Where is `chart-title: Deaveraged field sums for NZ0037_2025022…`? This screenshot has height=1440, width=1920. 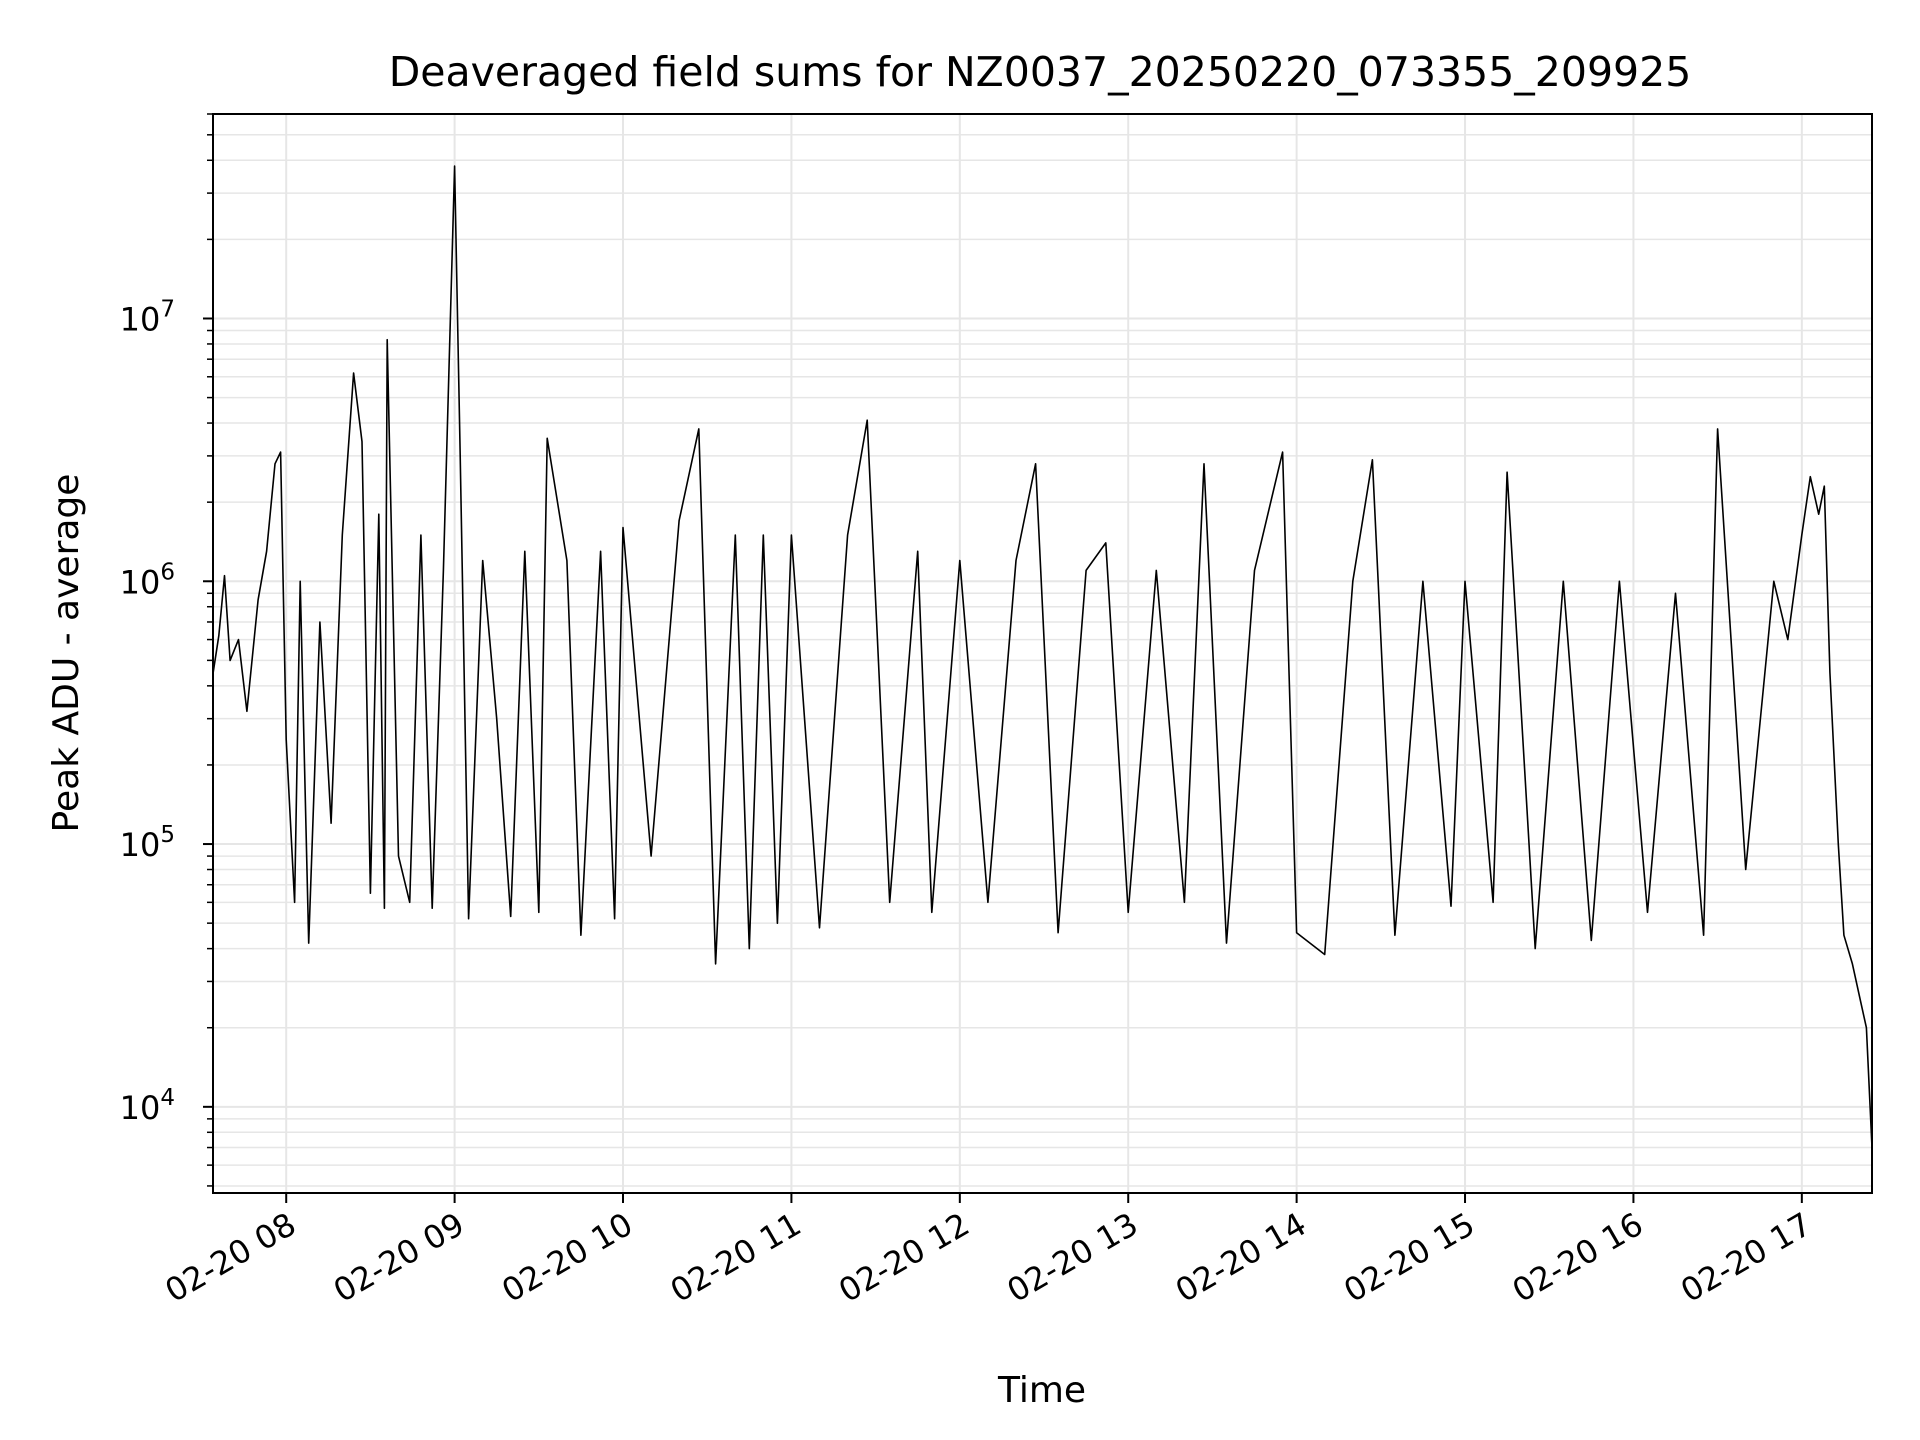
chart-title: Deaveraged field sums for NZ0037_2025022… is located at coordinates (1040, 72).